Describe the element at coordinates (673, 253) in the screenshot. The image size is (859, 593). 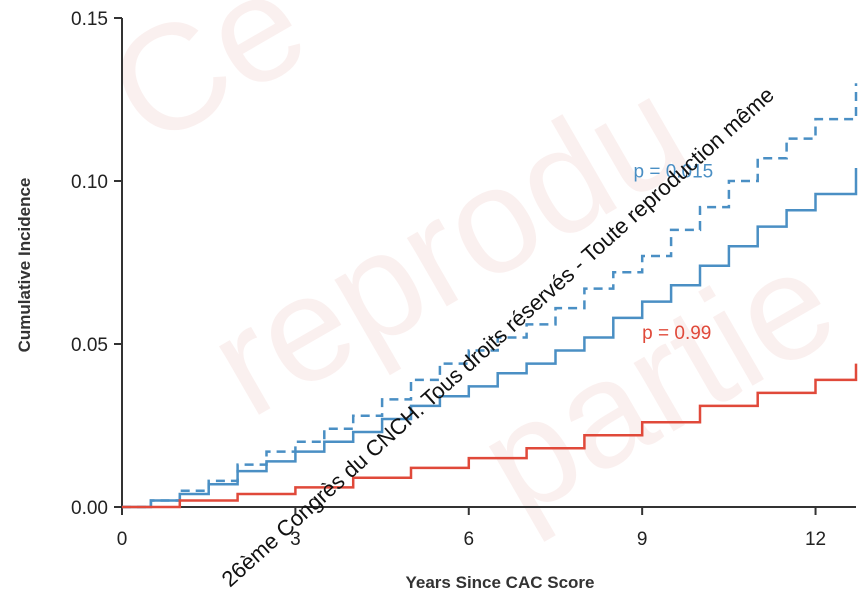
I see `annotations: p = 0.015 p = 0.99` at that location.